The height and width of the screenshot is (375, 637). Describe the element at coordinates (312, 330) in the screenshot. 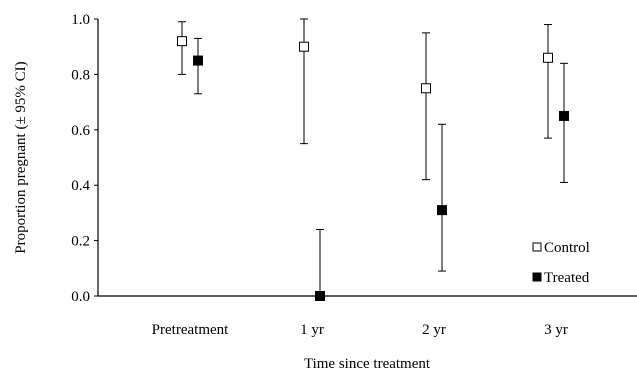

I see `x-tick-label: 1 yr` at that location.